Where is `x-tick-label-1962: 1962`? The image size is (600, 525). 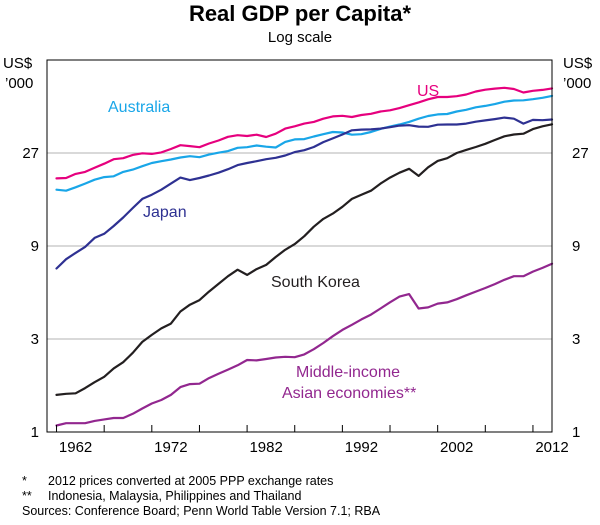
x-tick-label-1962: 1962 is located at coordinates (75, 447).